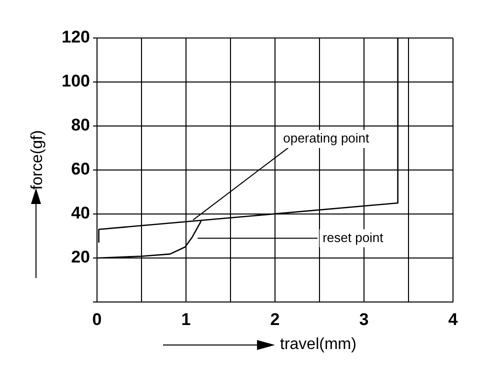  I want to click on y-tick-label: 100, so click(76, 81).